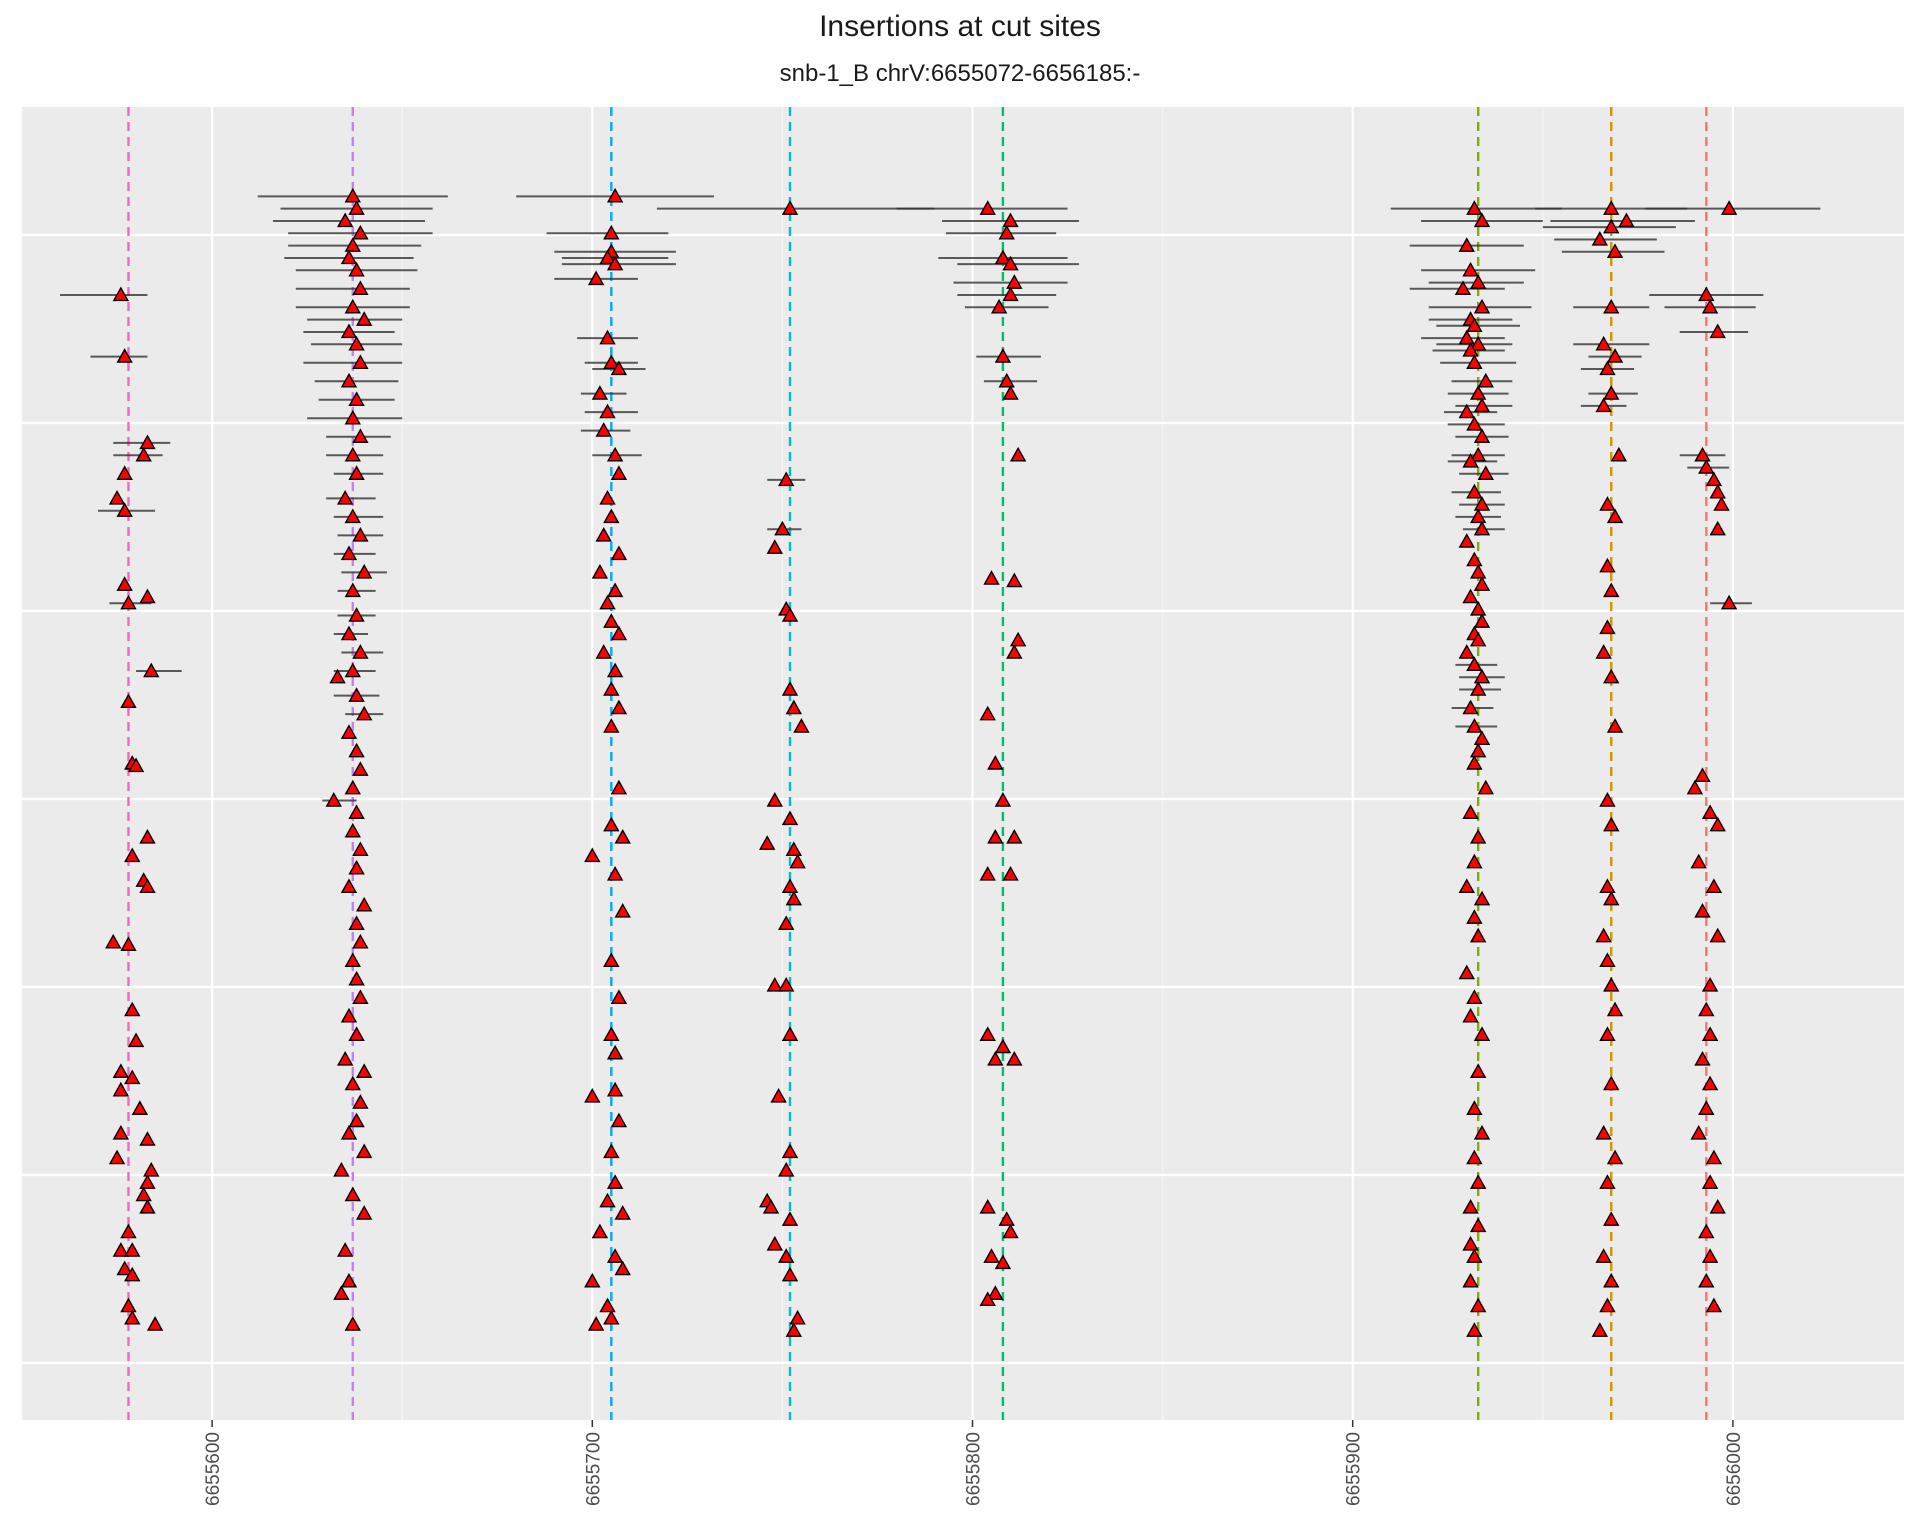  What do you see at coordinates (1734, 1469) in the screenshot?
I see `x-tick-label: 6656000` at bounding box center [1734, 1469].